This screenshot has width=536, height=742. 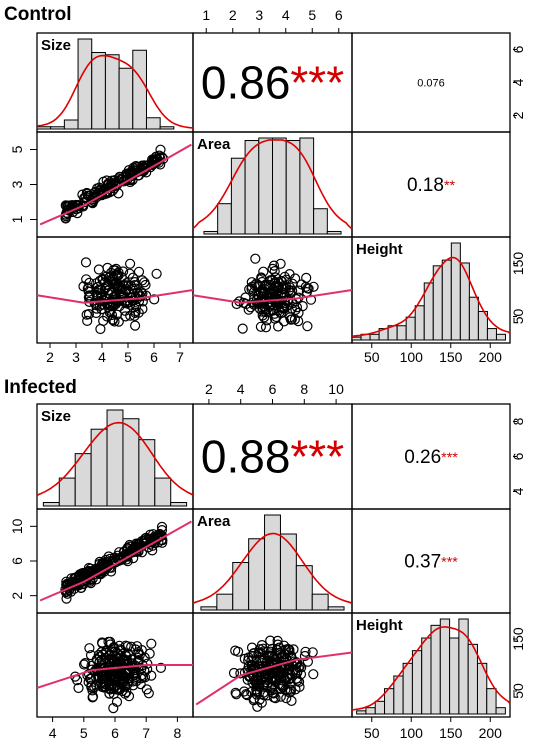 What do you see at coordinates (431, 83) in the screenshot?
I see `correlation-value: 0.076` at bounding box center [431, 83].